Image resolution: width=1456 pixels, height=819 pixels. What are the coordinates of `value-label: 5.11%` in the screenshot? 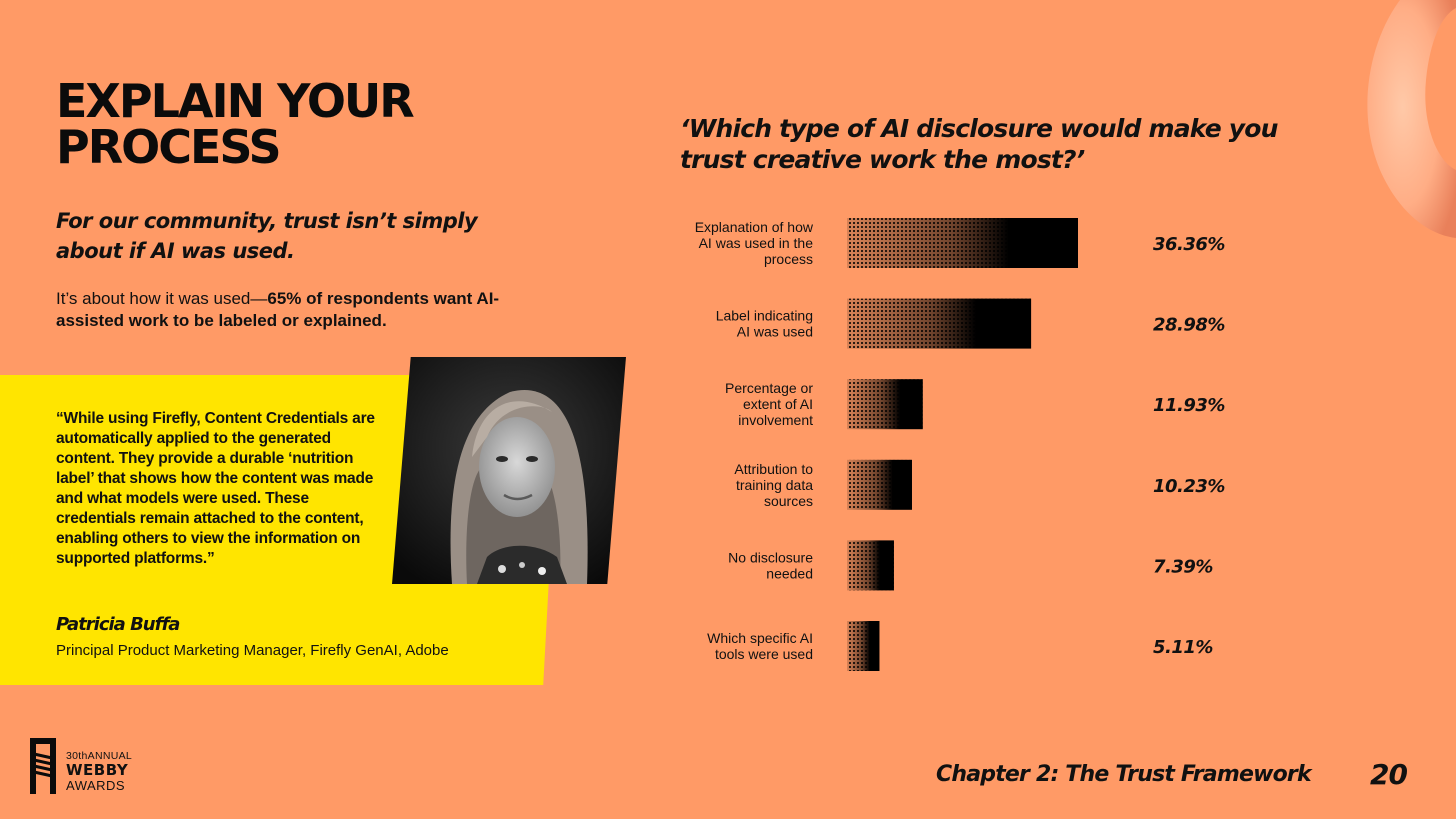 It's located at (1183, 647).